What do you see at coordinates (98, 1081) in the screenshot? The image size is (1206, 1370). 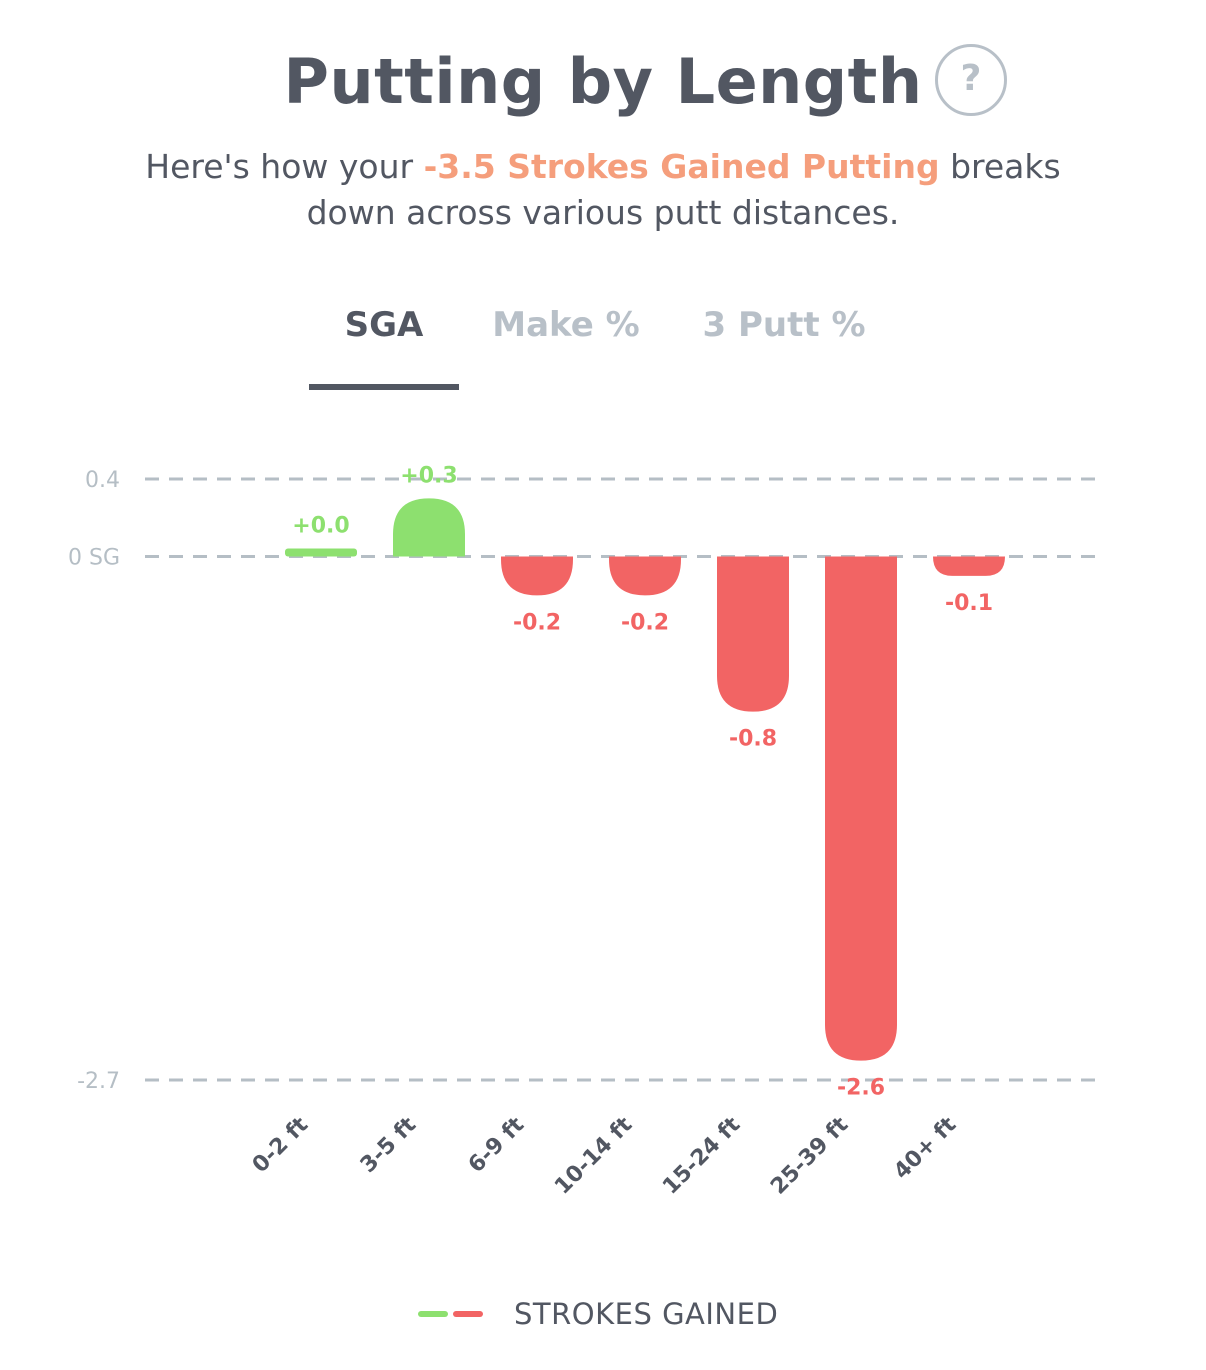 I see `y-tick-label: -2.7` at bounding box center [98, 1081].